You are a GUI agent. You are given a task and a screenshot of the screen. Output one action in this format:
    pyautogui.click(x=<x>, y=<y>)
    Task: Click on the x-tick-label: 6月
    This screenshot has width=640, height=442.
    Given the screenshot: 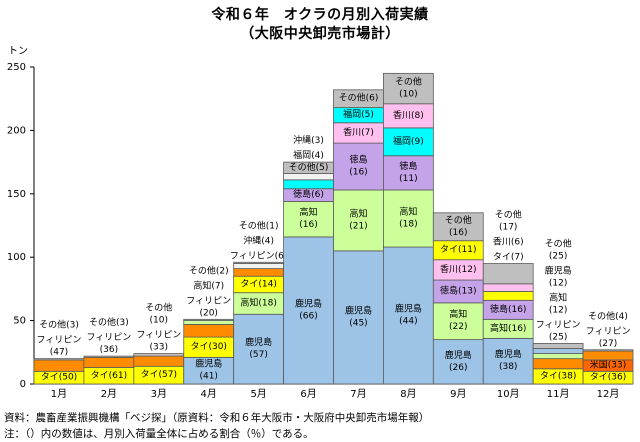 What is the action you would take?
    pyautogui.click(x=308, y=394)
    